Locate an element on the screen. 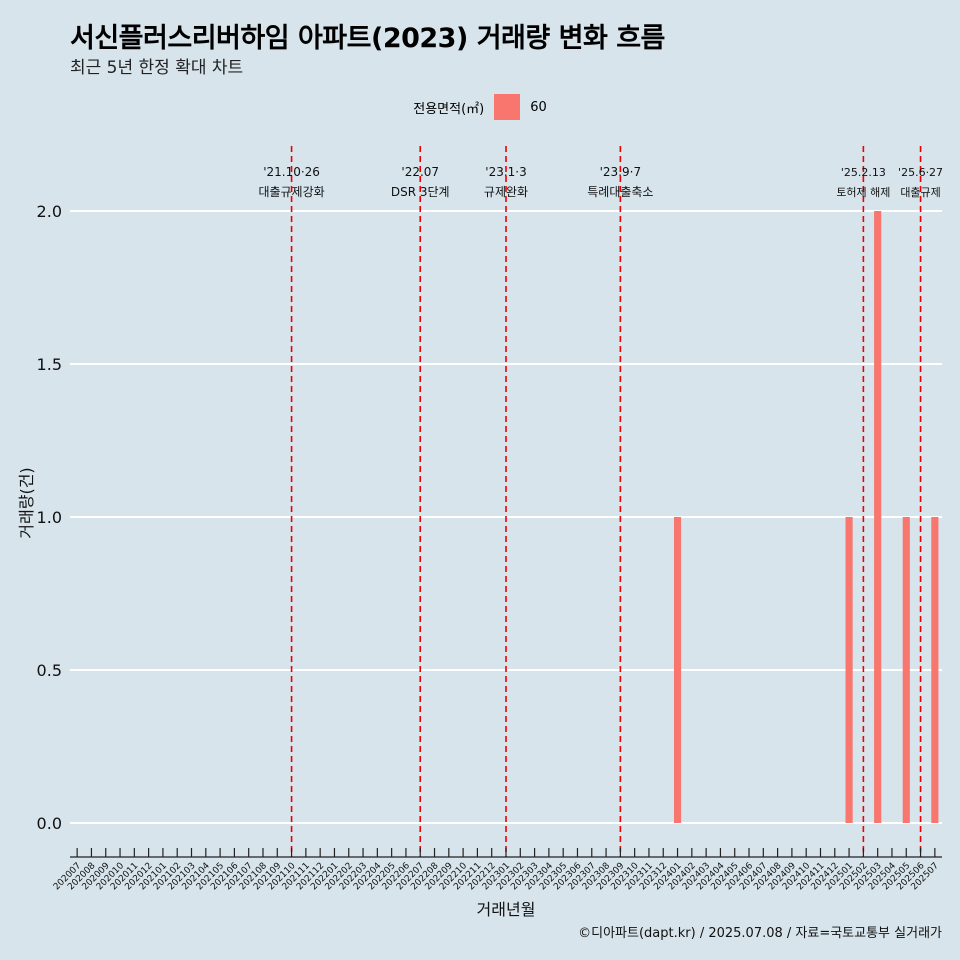 The image size is (960, 960). y-tick-label: 1.5 is located at coordinates (49, 364).